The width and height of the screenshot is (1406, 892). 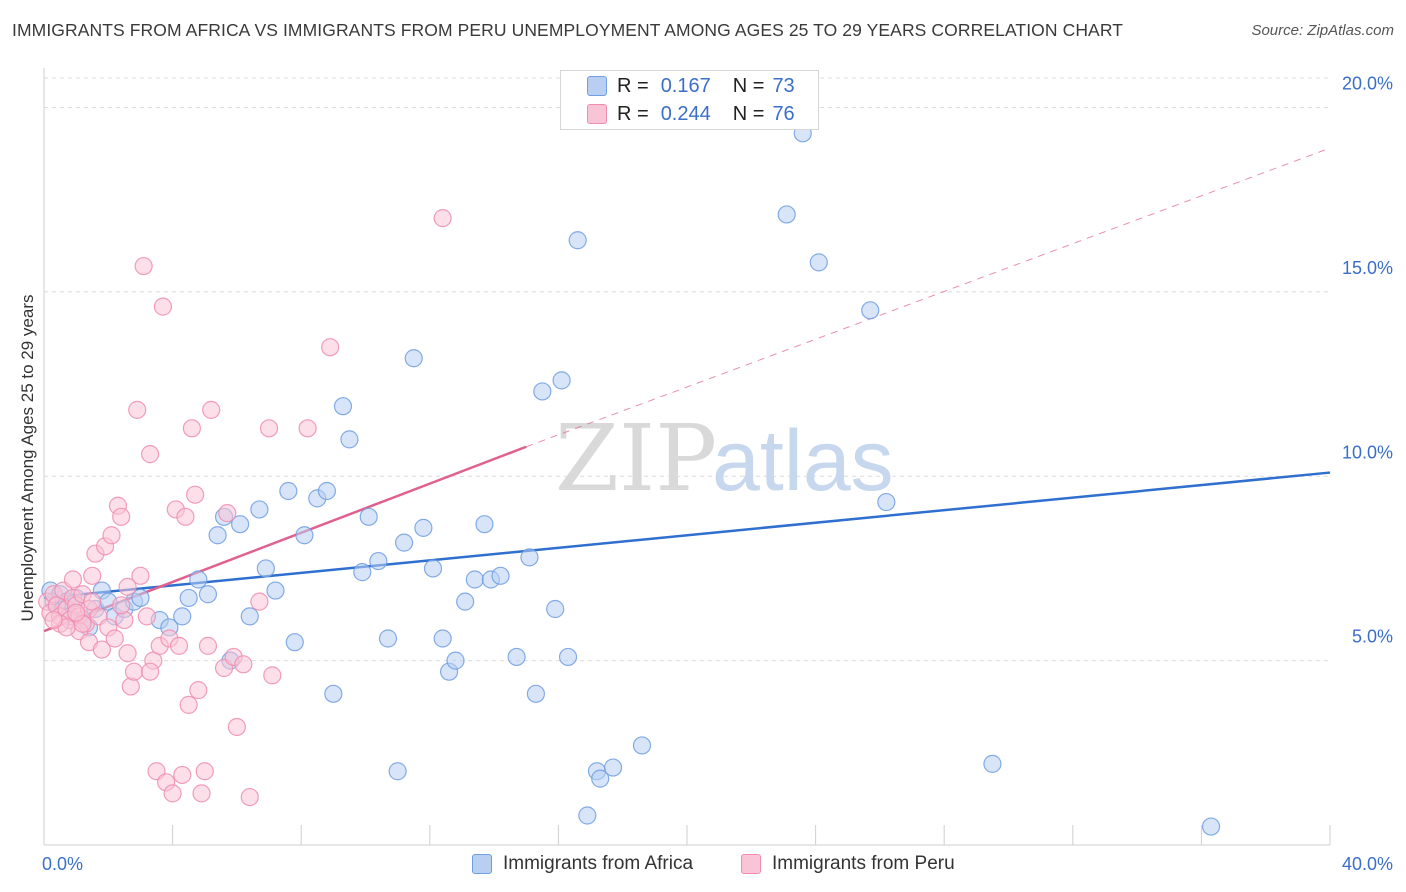 I want to click on watermark-zip: ZIP, so click(x=636, y=458).